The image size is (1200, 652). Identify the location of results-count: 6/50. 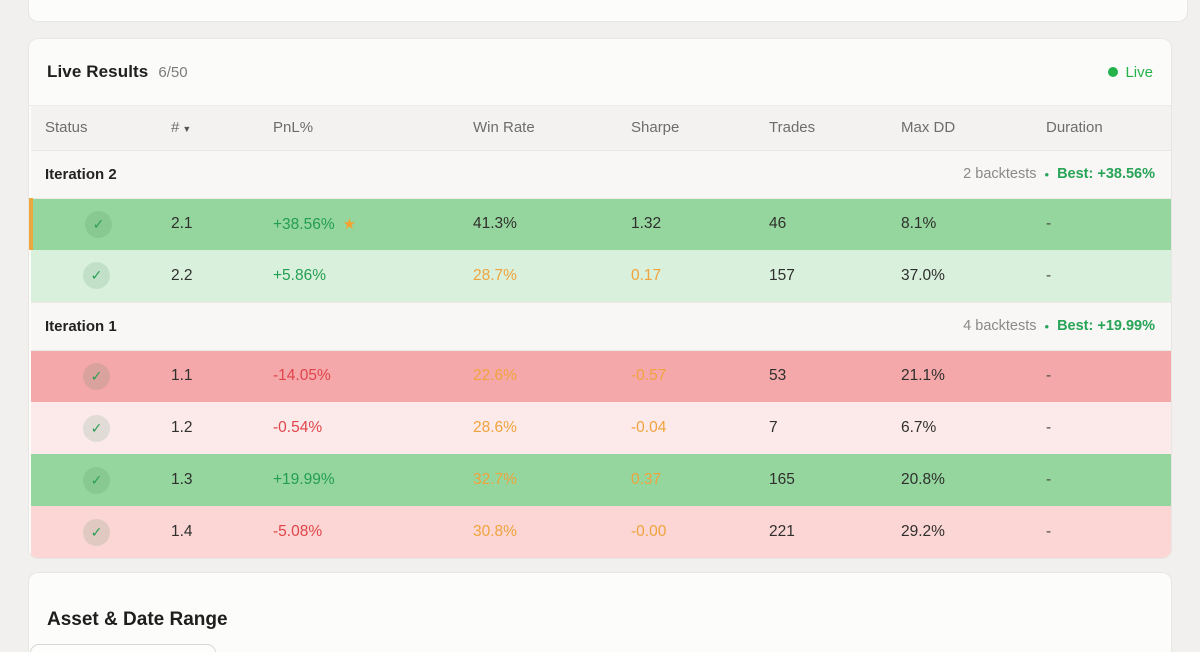
(173, 72).